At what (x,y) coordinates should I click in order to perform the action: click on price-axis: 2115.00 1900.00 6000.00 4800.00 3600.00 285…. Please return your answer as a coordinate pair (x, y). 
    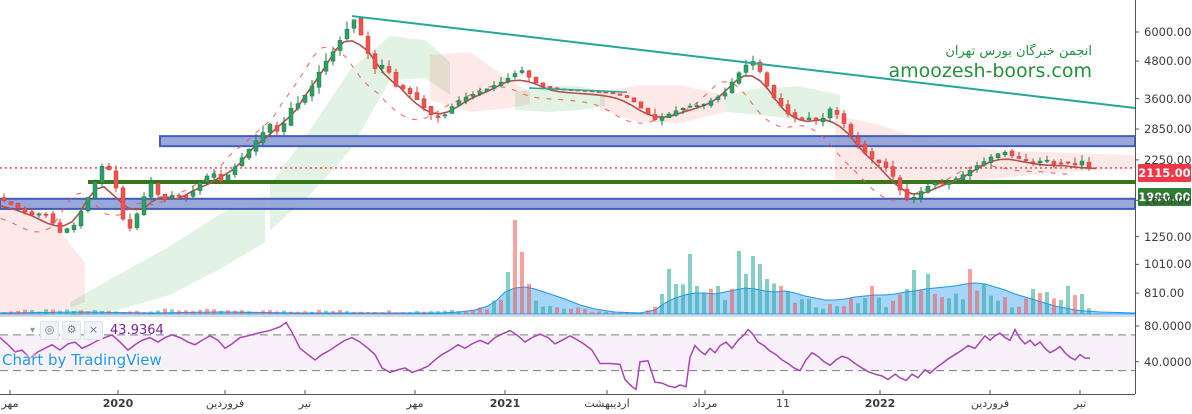
    Looking at the image, I should click on (1164, 197).